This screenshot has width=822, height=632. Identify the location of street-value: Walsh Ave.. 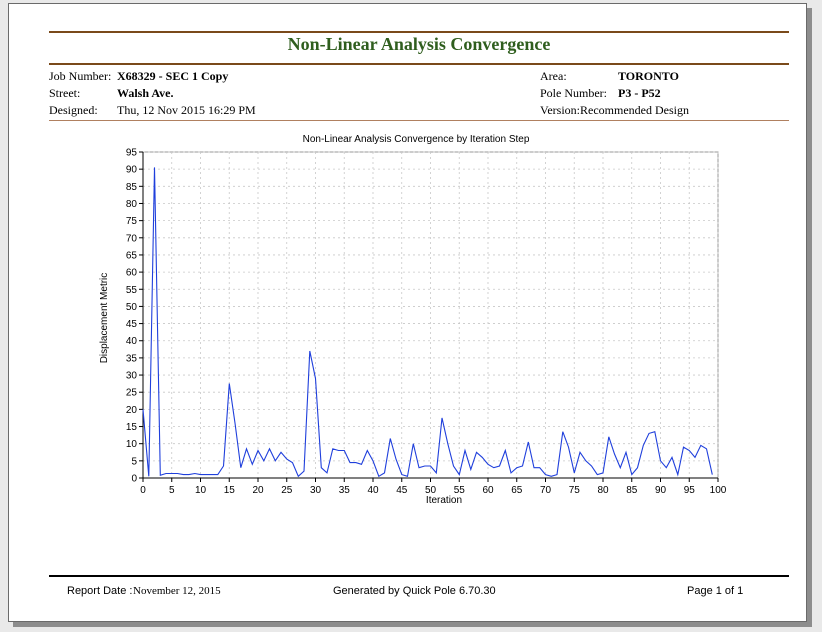
(145, 93).